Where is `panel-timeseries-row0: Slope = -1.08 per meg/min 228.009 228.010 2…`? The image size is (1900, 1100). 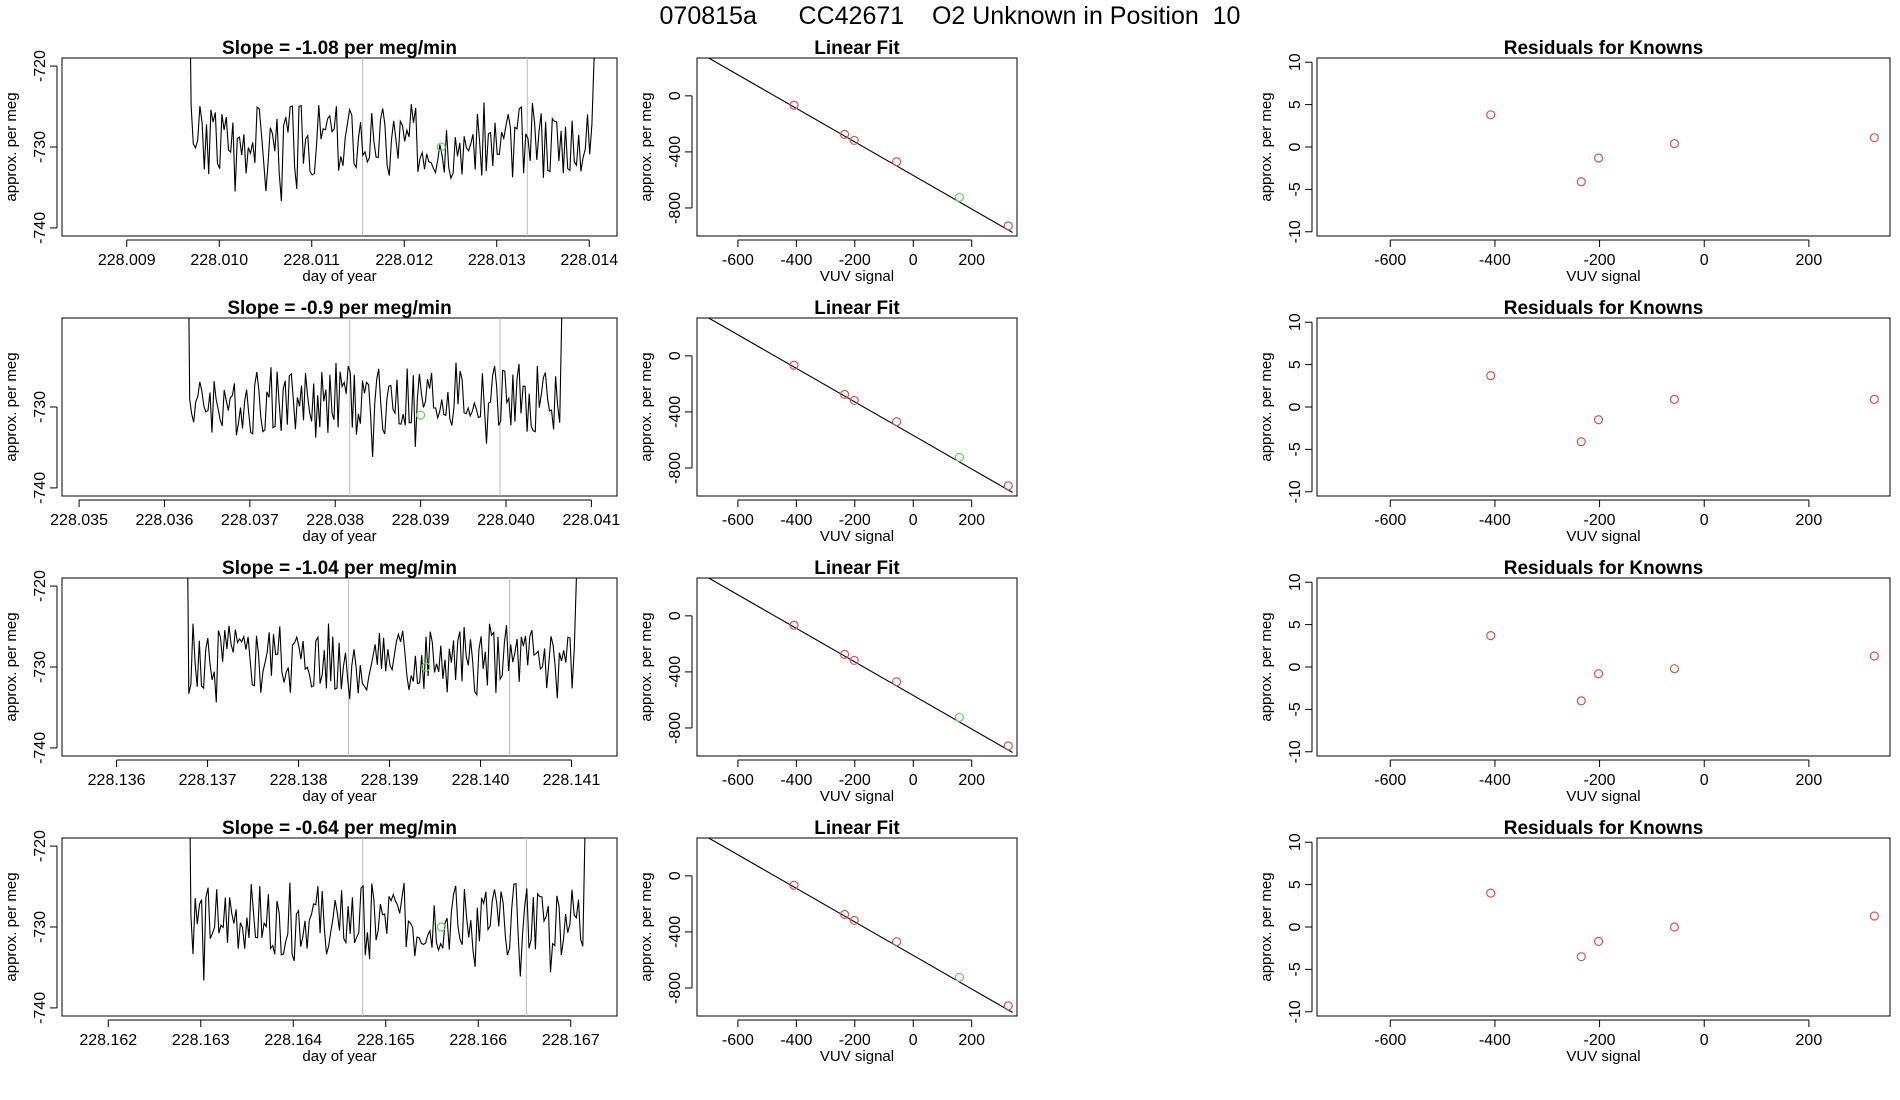 panel-timeseries-row0: Slope = -1.08 per meg/min 228.009 228.010 2… is located at coordinates (310, 161).